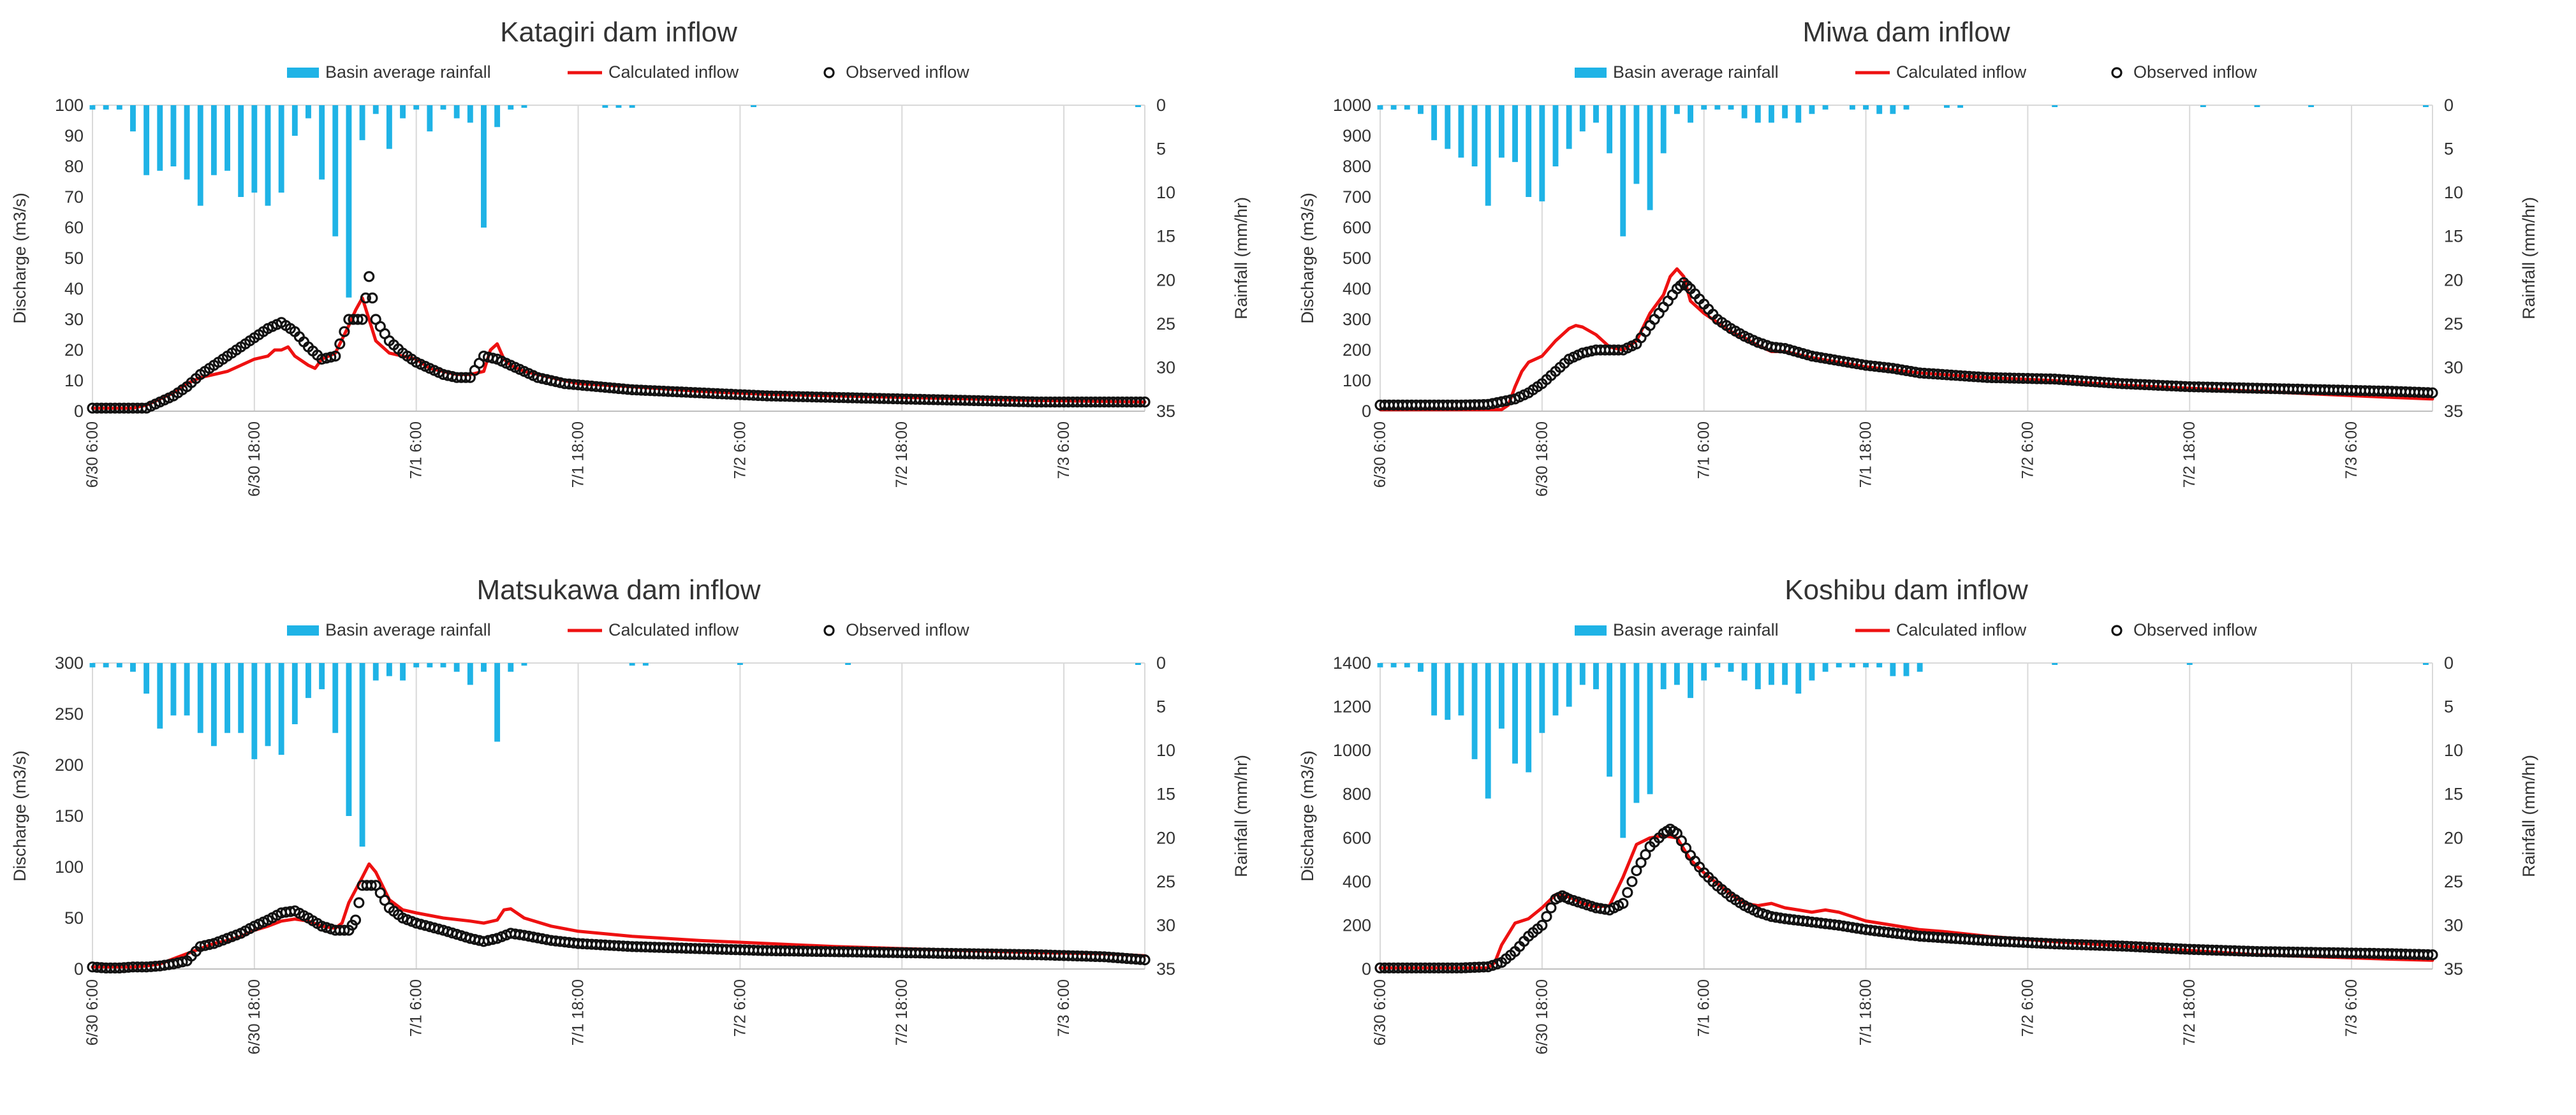 This screenshot has height=1115, width=2576. I want to click on chart-title: Koshibu dam inflow, so click(1906, 590).